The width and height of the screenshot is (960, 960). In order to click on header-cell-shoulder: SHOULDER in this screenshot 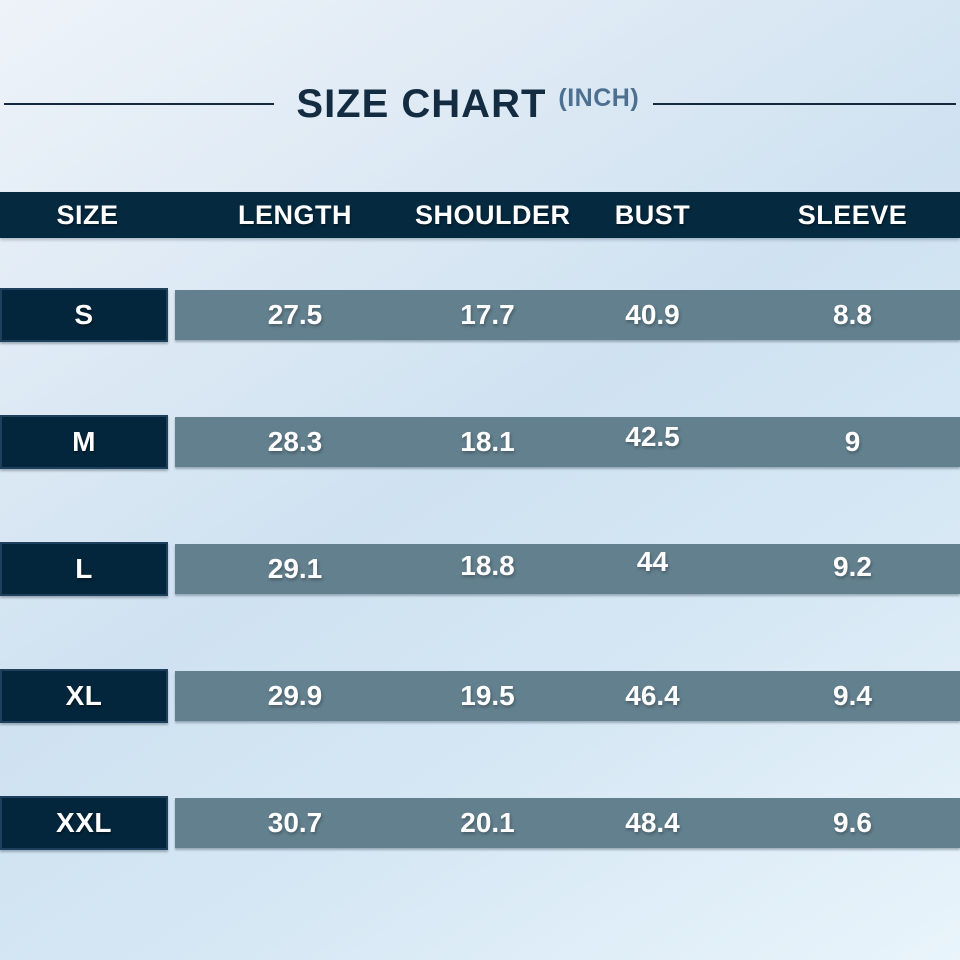, I will do `click(493, 214)`.